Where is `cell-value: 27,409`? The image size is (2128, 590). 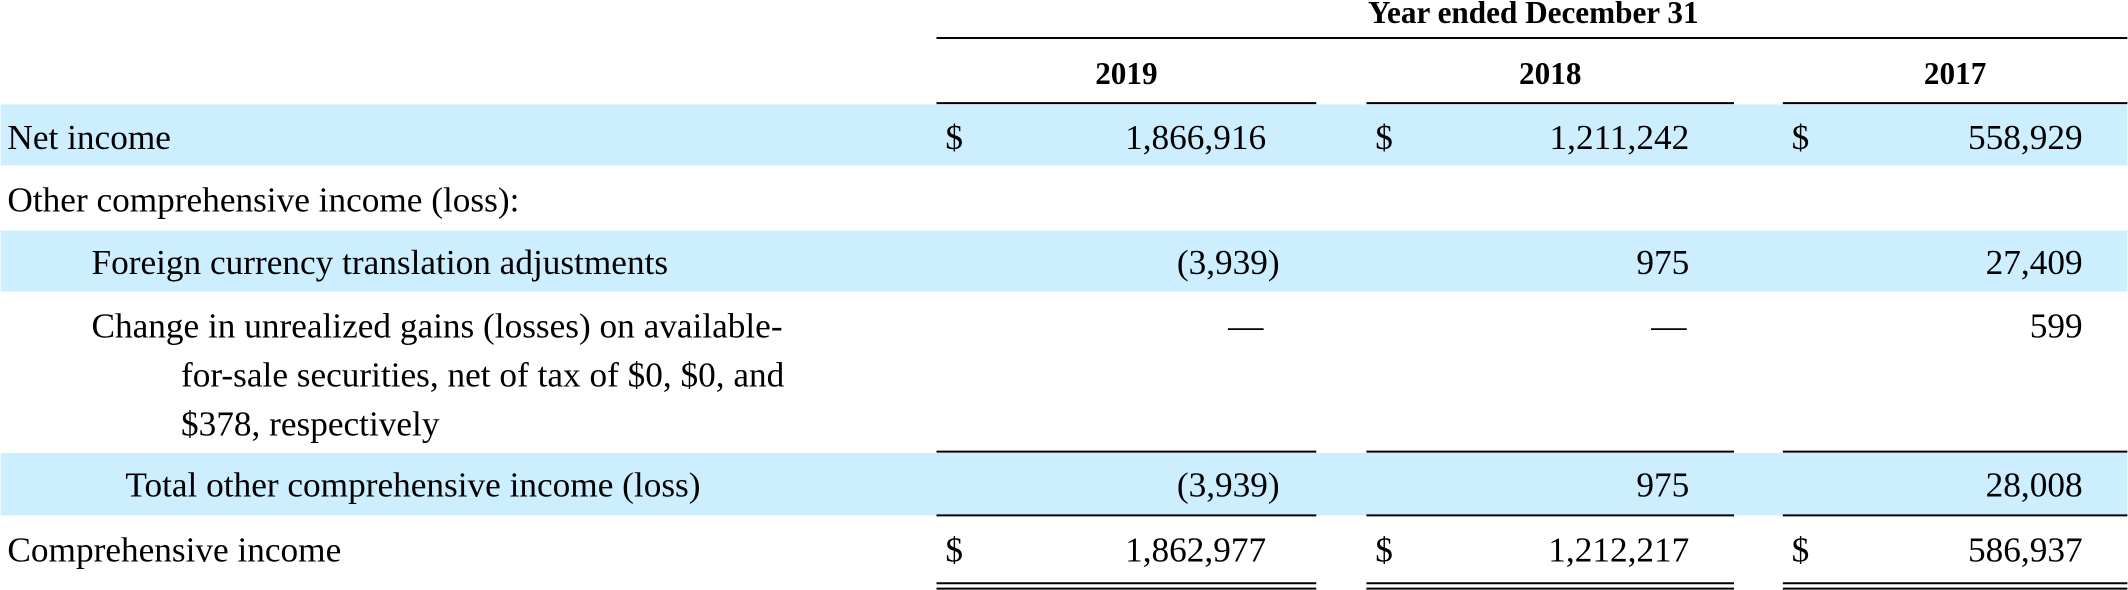 cell-value: 27,409 is located at coordinates (2034, 262).